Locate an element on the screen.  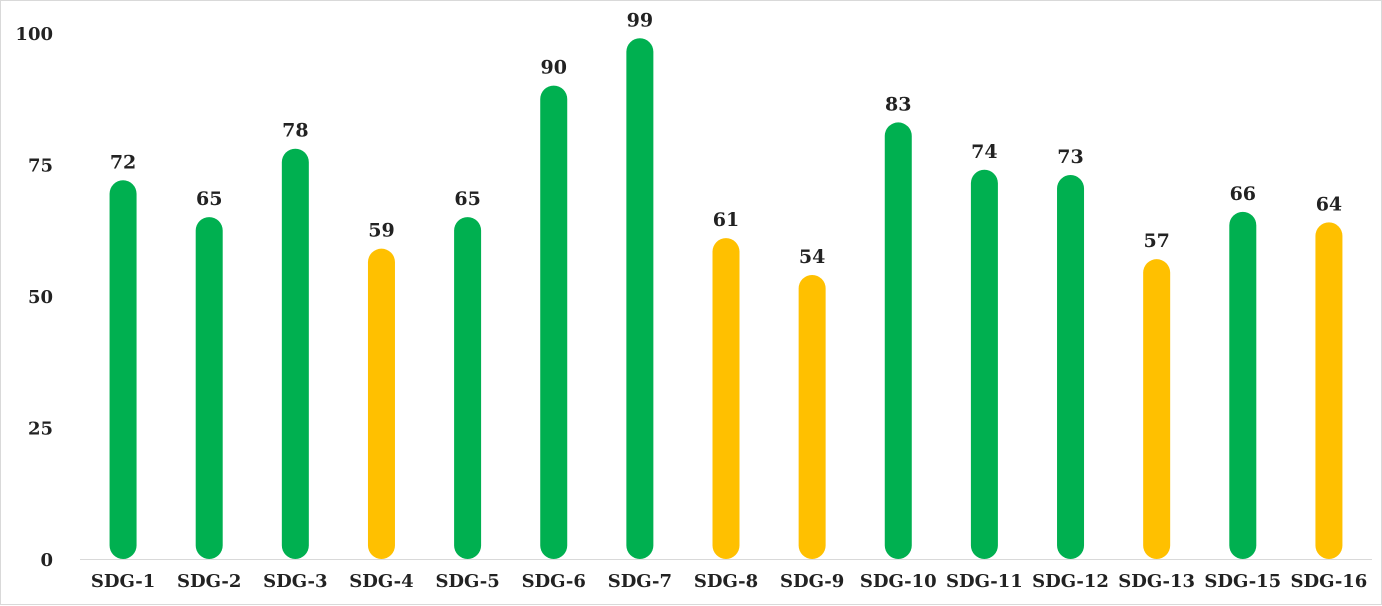
data-label: 78 is located at coordinates (295, 131).